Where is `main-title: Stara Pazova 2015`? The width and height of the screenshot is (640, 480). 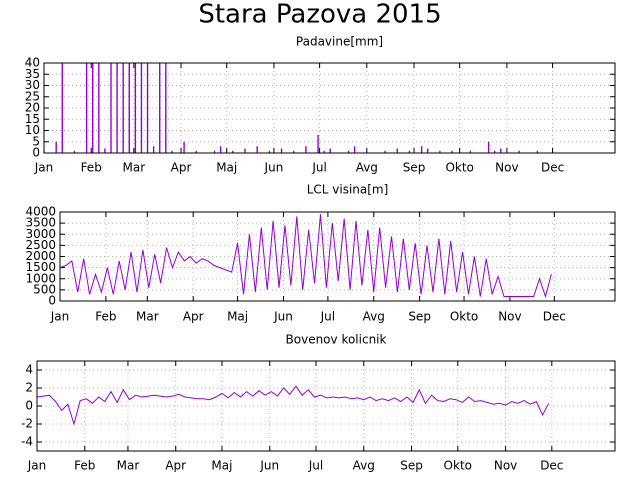 main-title: Stara Pazova 2015 is located at coordinates (319, 15).